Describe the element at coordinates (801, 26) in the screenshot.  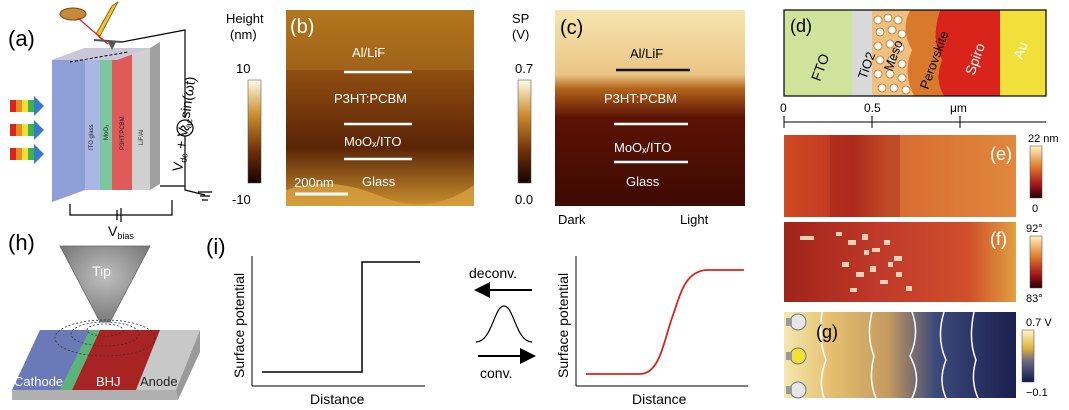
I see `panel-label-d: (d)` at that location.